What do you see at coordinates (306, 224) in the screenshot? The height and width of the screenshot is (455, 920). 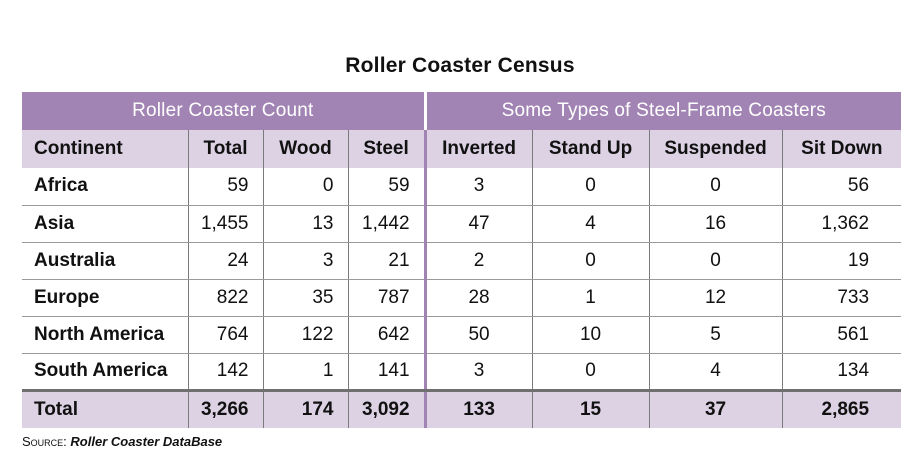 I see `cell-wood: 13` at bounding box center [306, 224].